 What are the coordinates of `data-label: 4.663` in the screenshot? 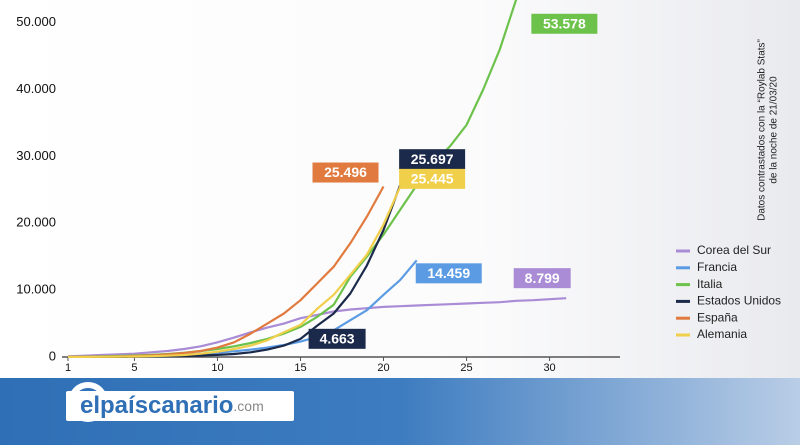 It's located at (337, 338).